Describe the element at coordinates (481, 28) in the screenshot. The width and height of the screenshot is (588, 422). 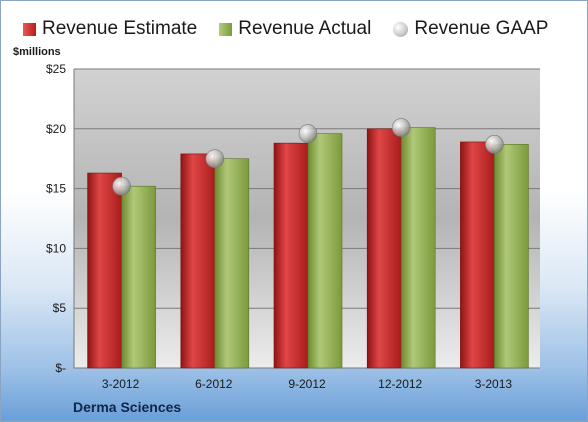
I see `legend-label: Revenue GAAP` at that location.